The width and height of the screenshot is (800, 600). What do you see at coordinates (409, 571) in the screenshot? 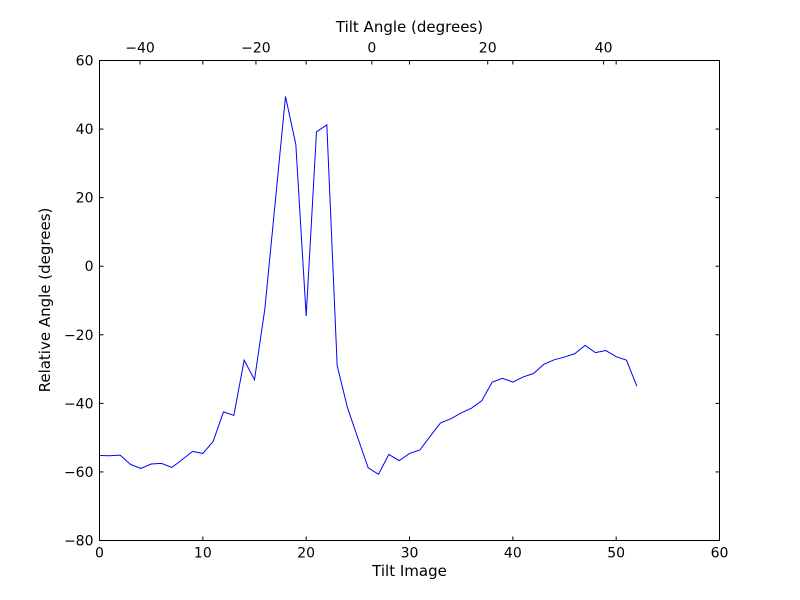
I see `x-axis-label: Tilt Image` at bounding box center [409, 571].